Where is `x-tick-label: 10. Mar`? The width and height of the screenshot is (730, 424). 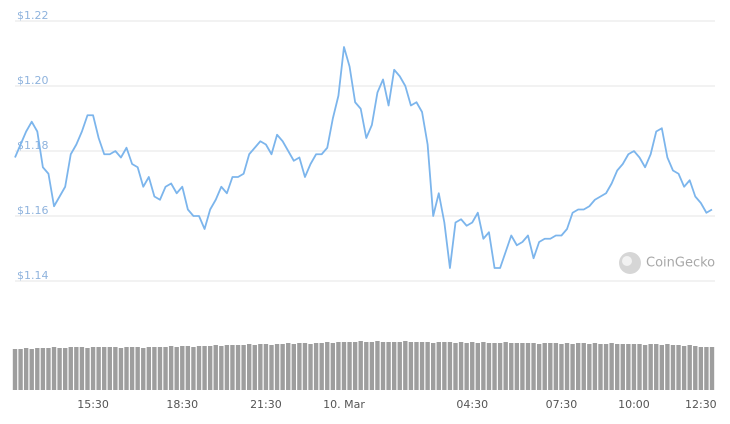 x-tick-label: 10. Mar is located at coordinates (344, 404).